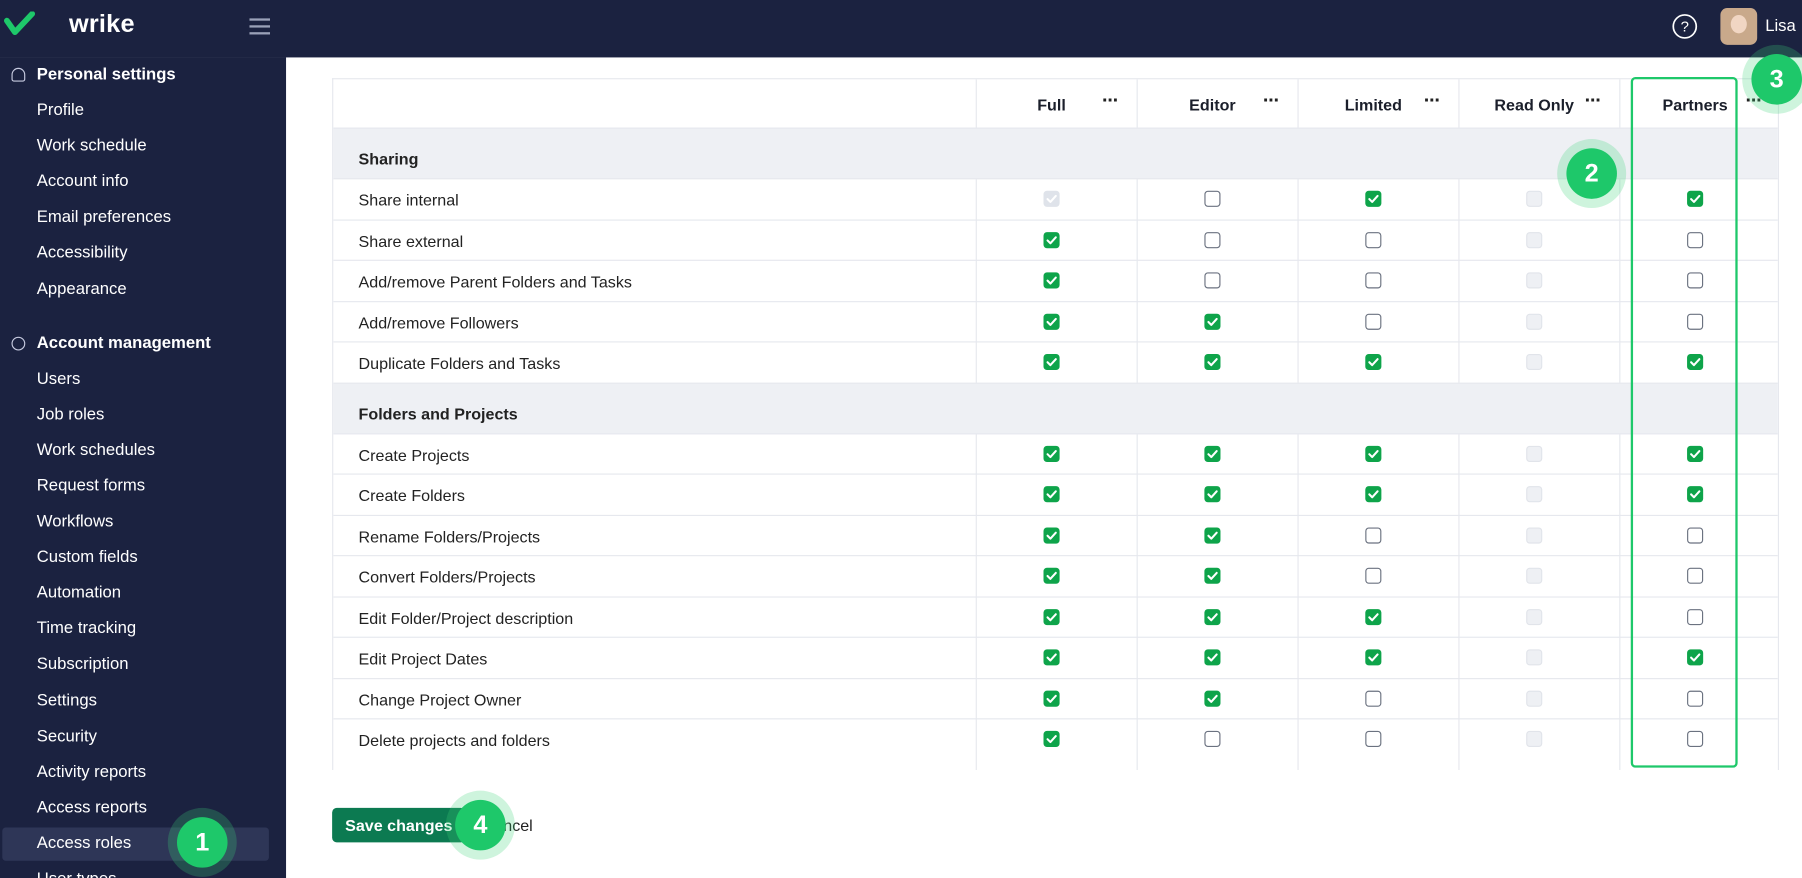 The image size is (1802, 878). Describe the element at coordinates (91, 146) in the screenshot. I see `nav-item: Work schedule` at that location.